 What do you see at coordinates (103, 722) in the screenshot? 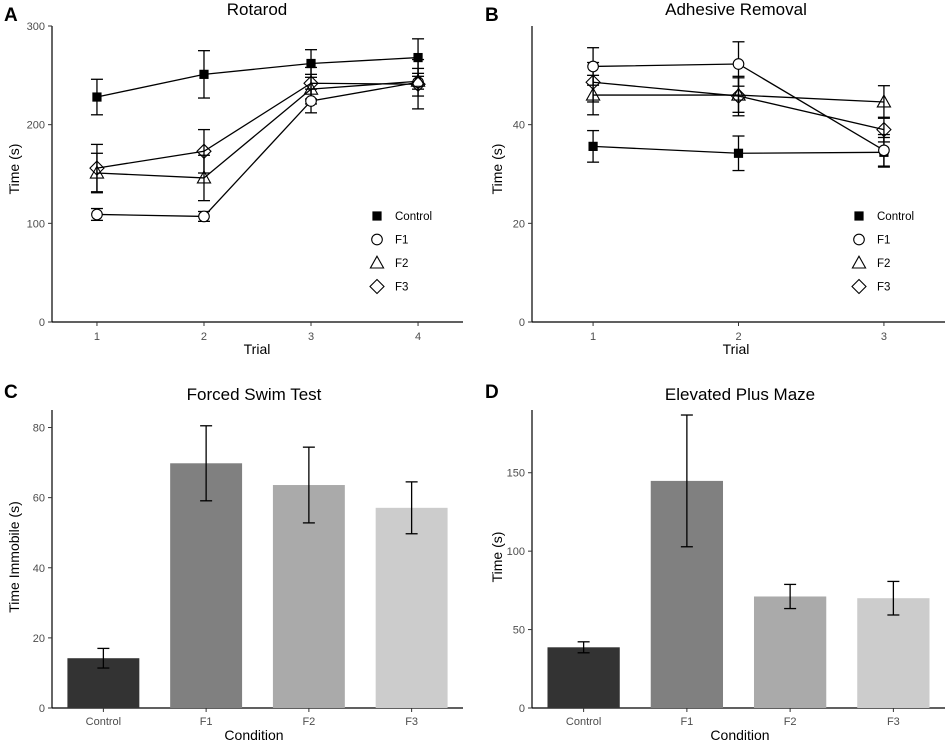
I see `panel-c-xtick-label: Control` at bounding box center [103, 722].